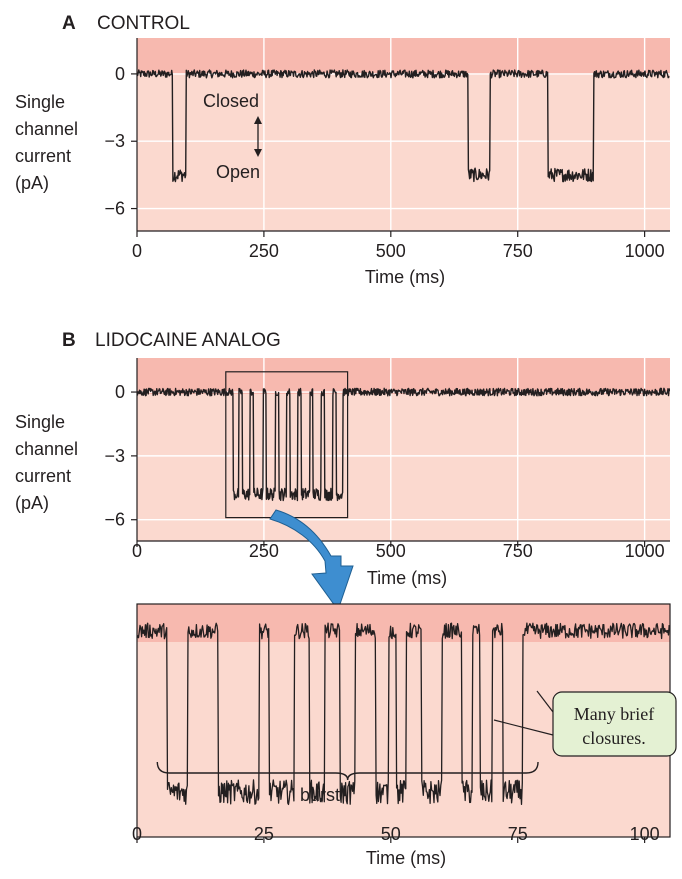 The width and height of the screenshot is (682, 879). What do you see at coordinates (407, 578) in the screenshot?
I see `plot-b-xlabel: Time (ms)` at bounding box center [407, 578].